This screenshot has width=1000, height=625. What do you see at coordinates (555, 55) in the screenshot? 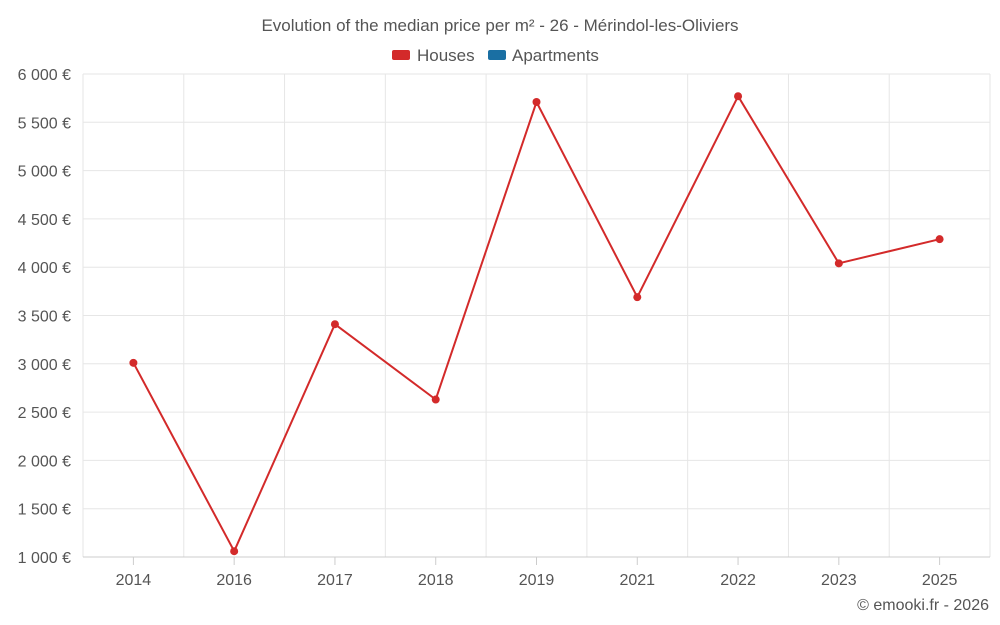
I see `legend-label-apartments: Apartments` at bounding box center [555, 55].